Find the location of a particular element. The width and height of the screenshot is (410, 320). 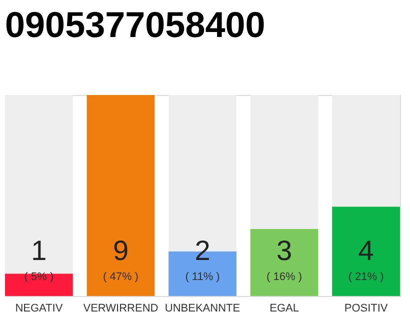

annotation: ( 11% ) is located at coordinates (202, 277).